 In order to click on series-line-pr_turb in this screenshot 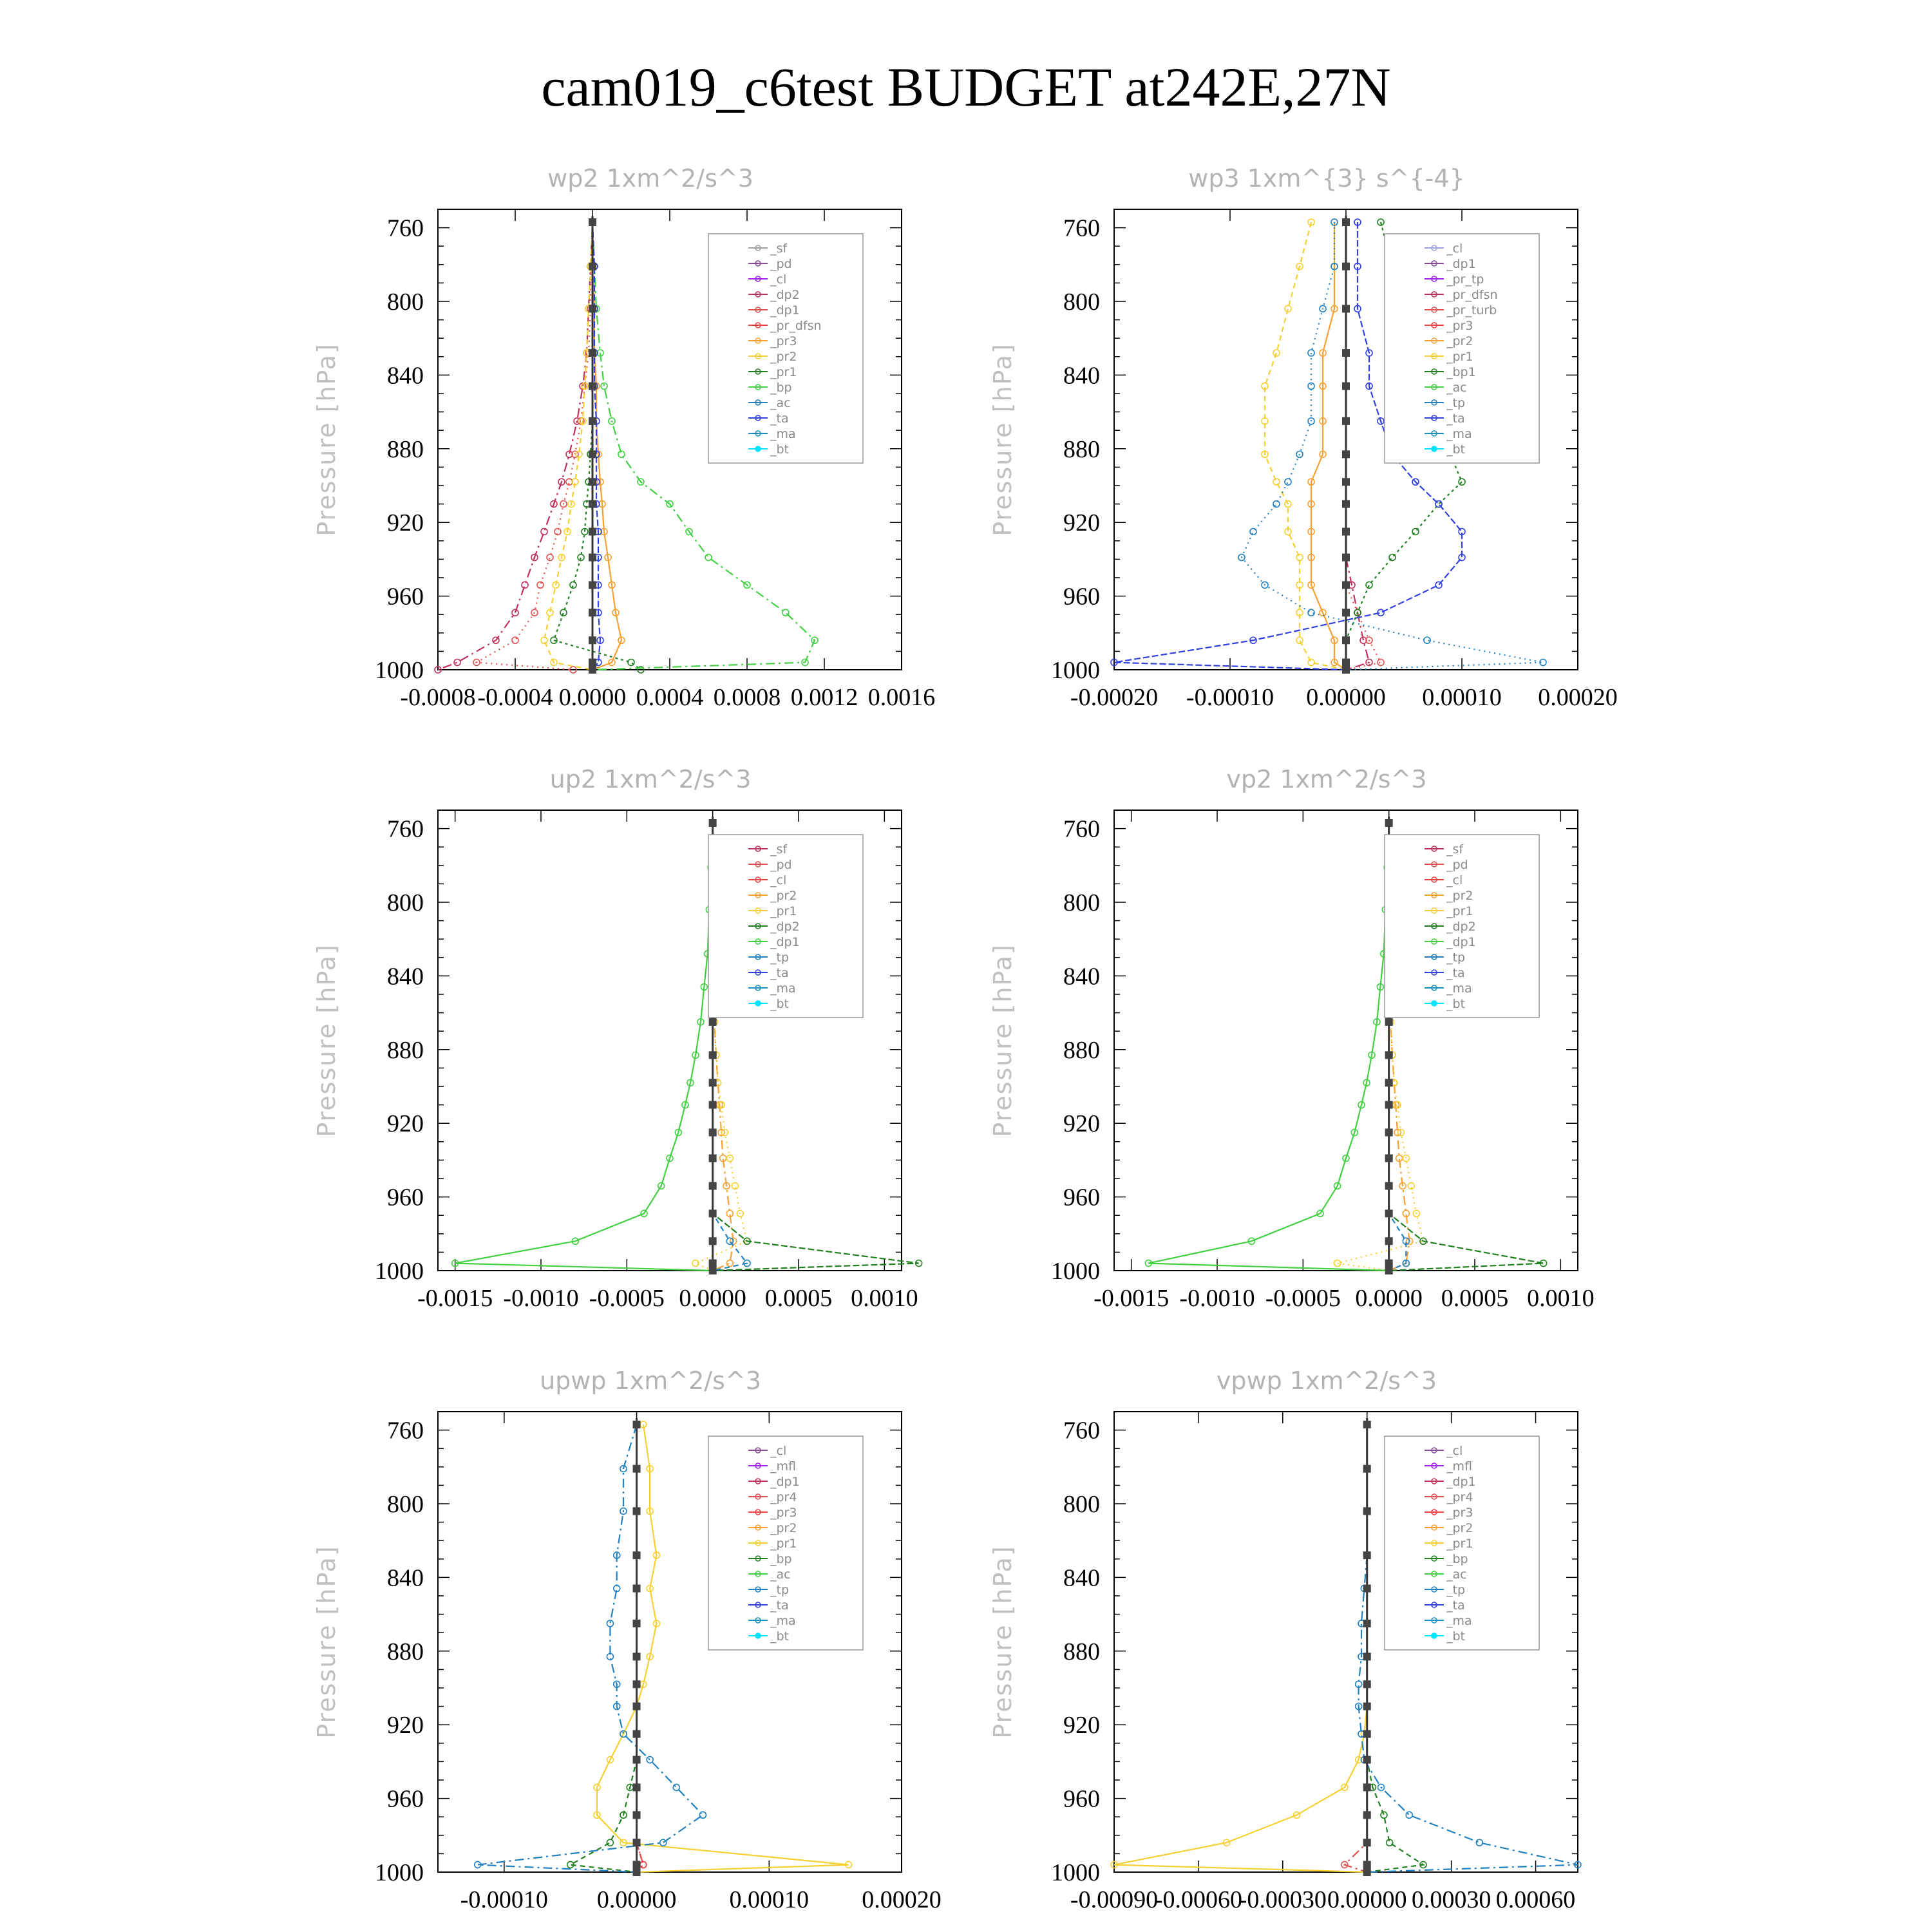, I will do `click(1364, 447)`.